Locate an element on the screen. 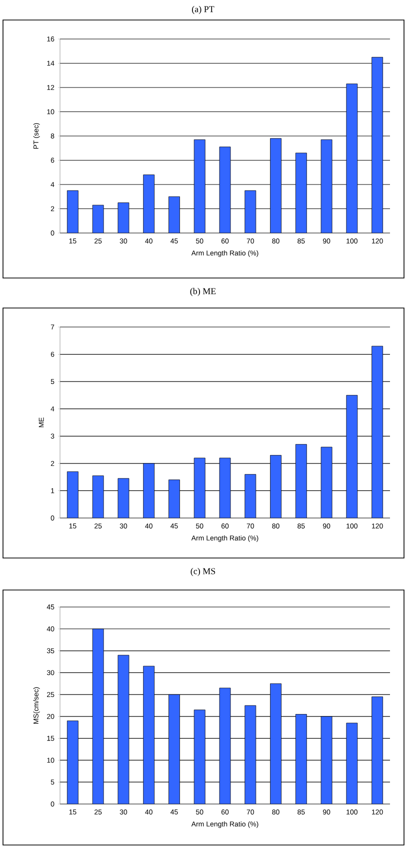 This screenshot has width=407, height=848. chart-title: (b) ME is located at coordinates (203, 292).